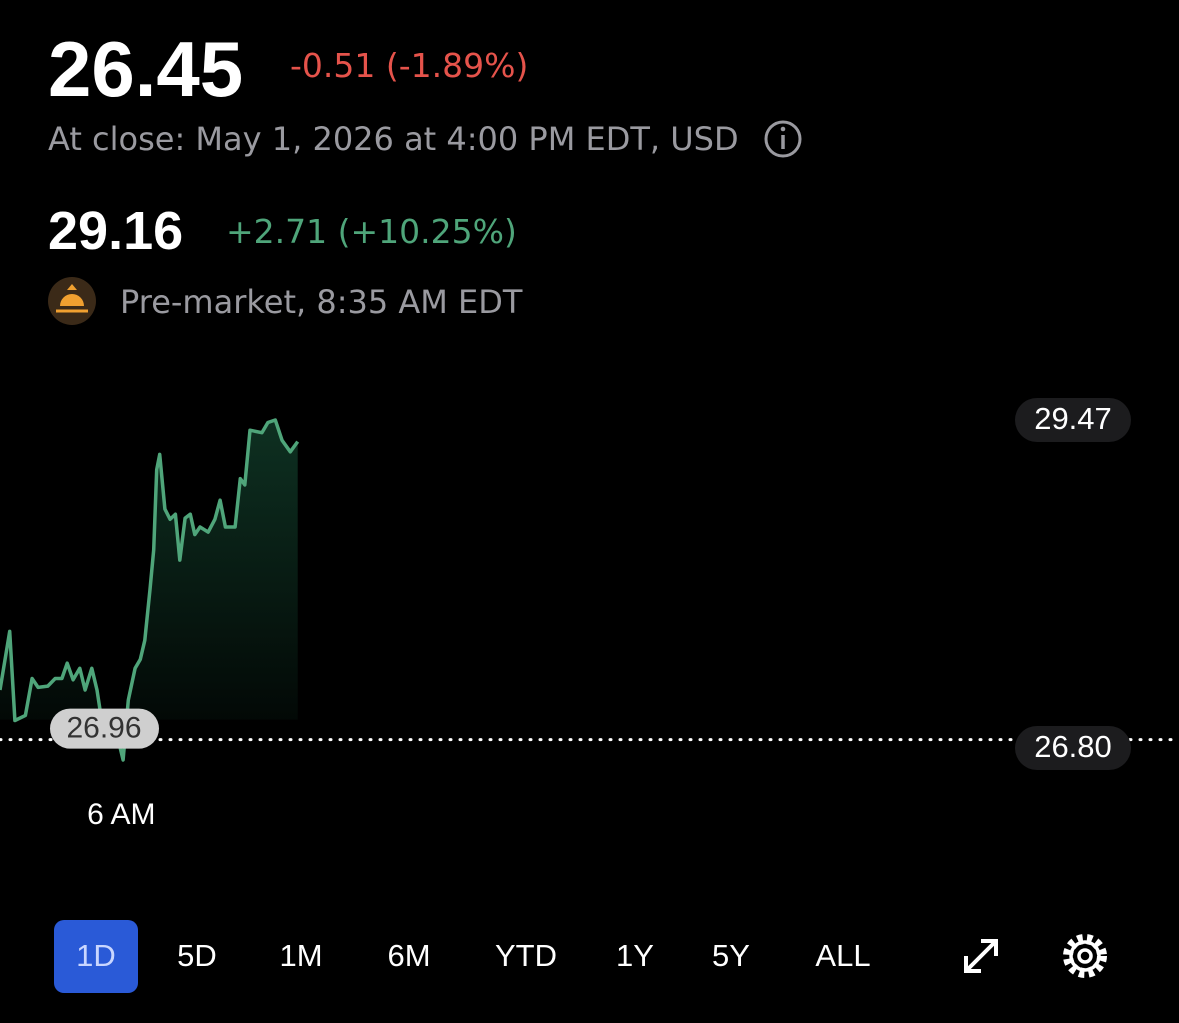  Describe the element at coordinates (371, 231) in the screenshot. I see `premarket-change: +2.71 (+10.25%)` at that location.